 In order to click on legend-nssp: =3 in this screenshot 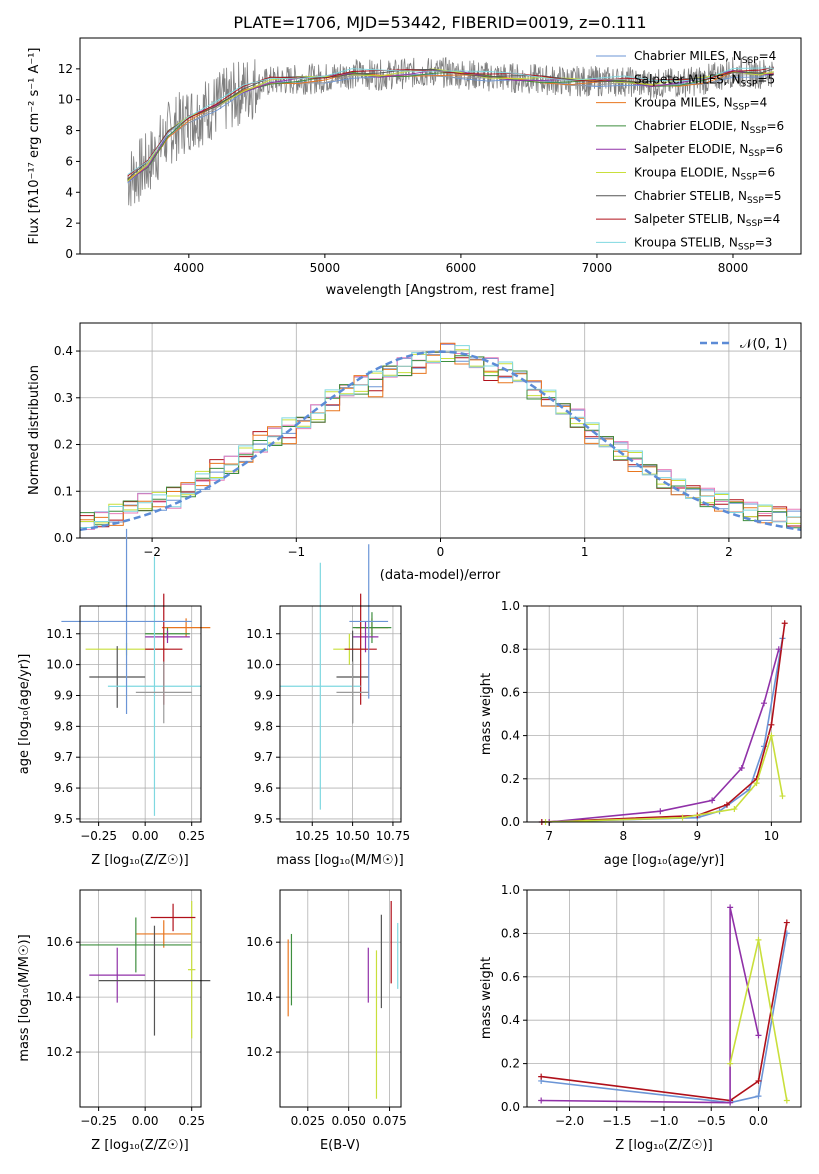, I will do `click(764, 242)`.